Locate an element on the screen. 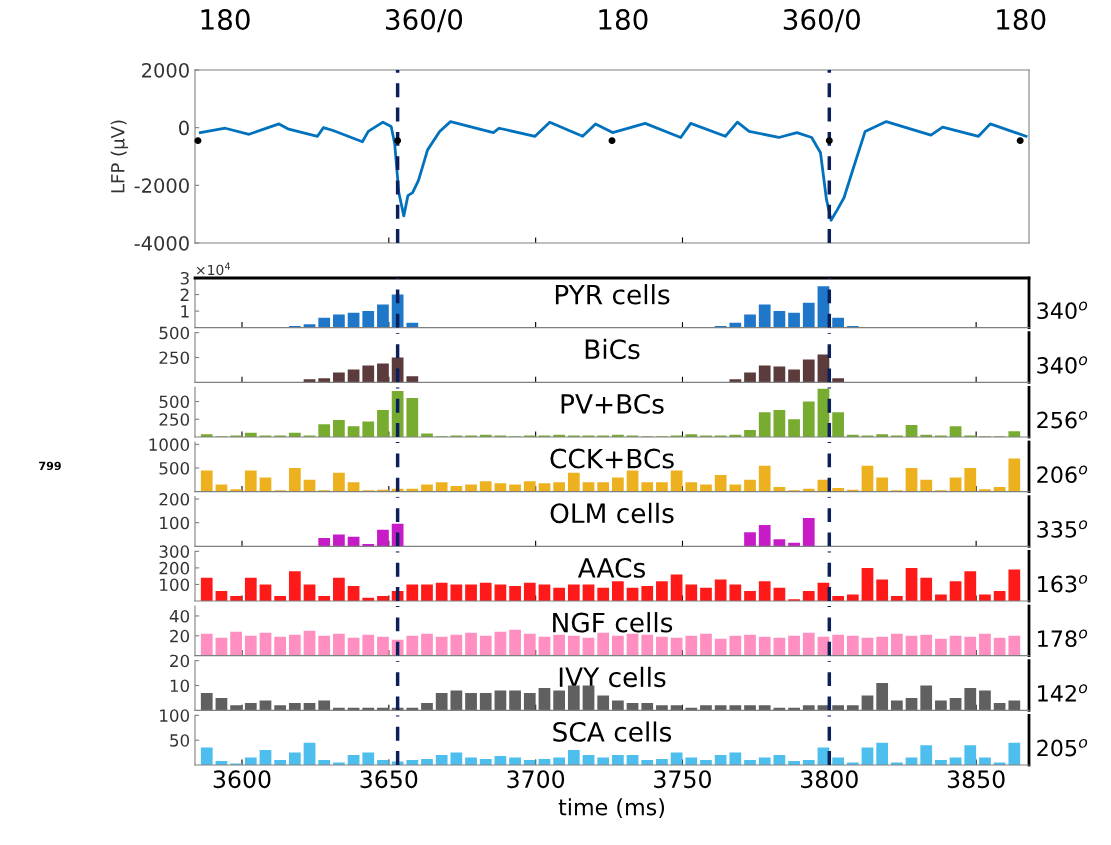  chart-title: CCK+BCs is located at coordinates (612, 458).